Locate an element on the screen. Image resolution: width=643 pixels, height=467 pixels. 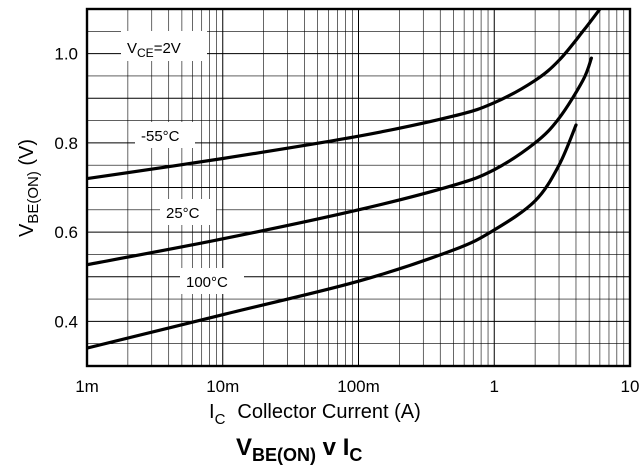
svg-text: VCE=2V is located at coordinates (154, 50).